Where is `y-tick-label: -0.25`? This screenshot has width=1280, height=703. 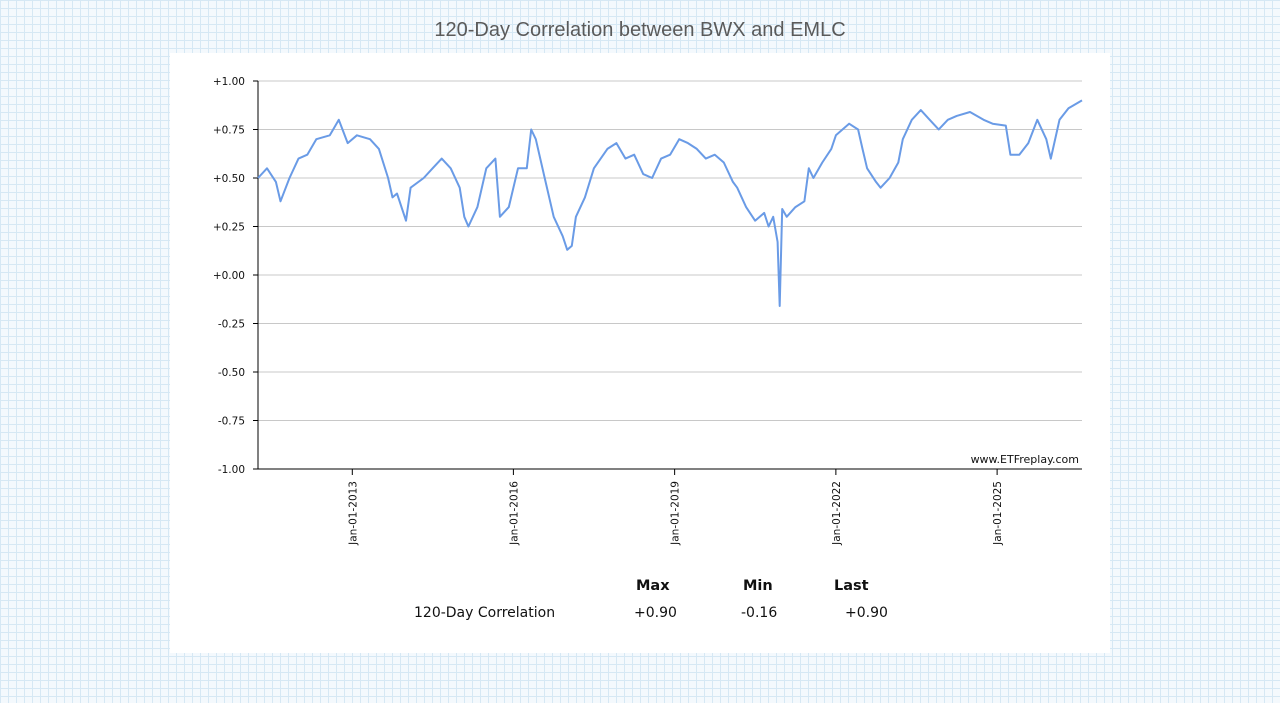 y-tick-label: -0.25 is located at coordinates (231, 325).